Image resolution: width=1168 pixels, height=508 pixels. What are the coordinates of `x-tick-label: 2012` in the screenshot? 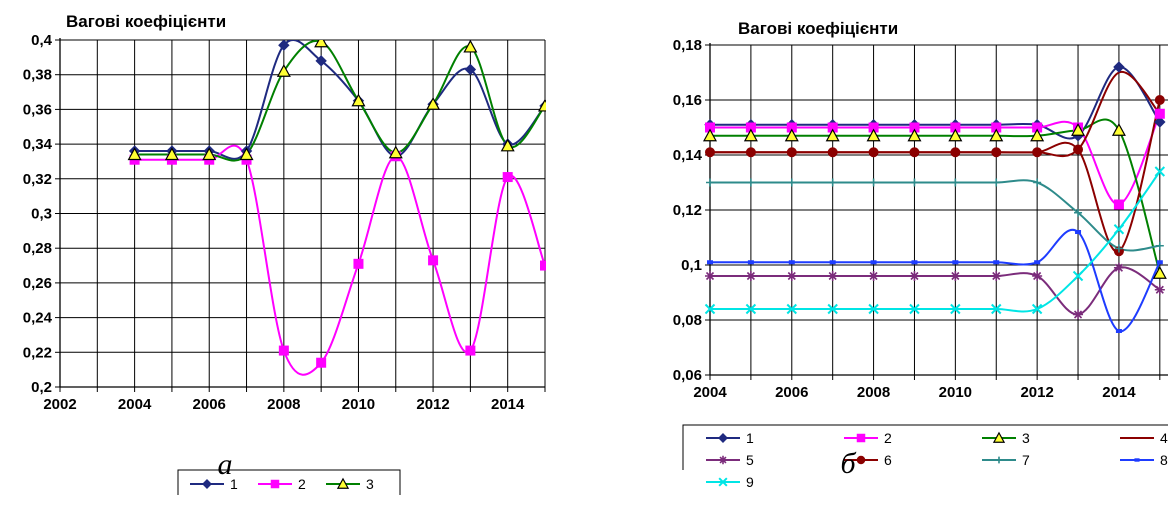 It's located at (1036, 392).